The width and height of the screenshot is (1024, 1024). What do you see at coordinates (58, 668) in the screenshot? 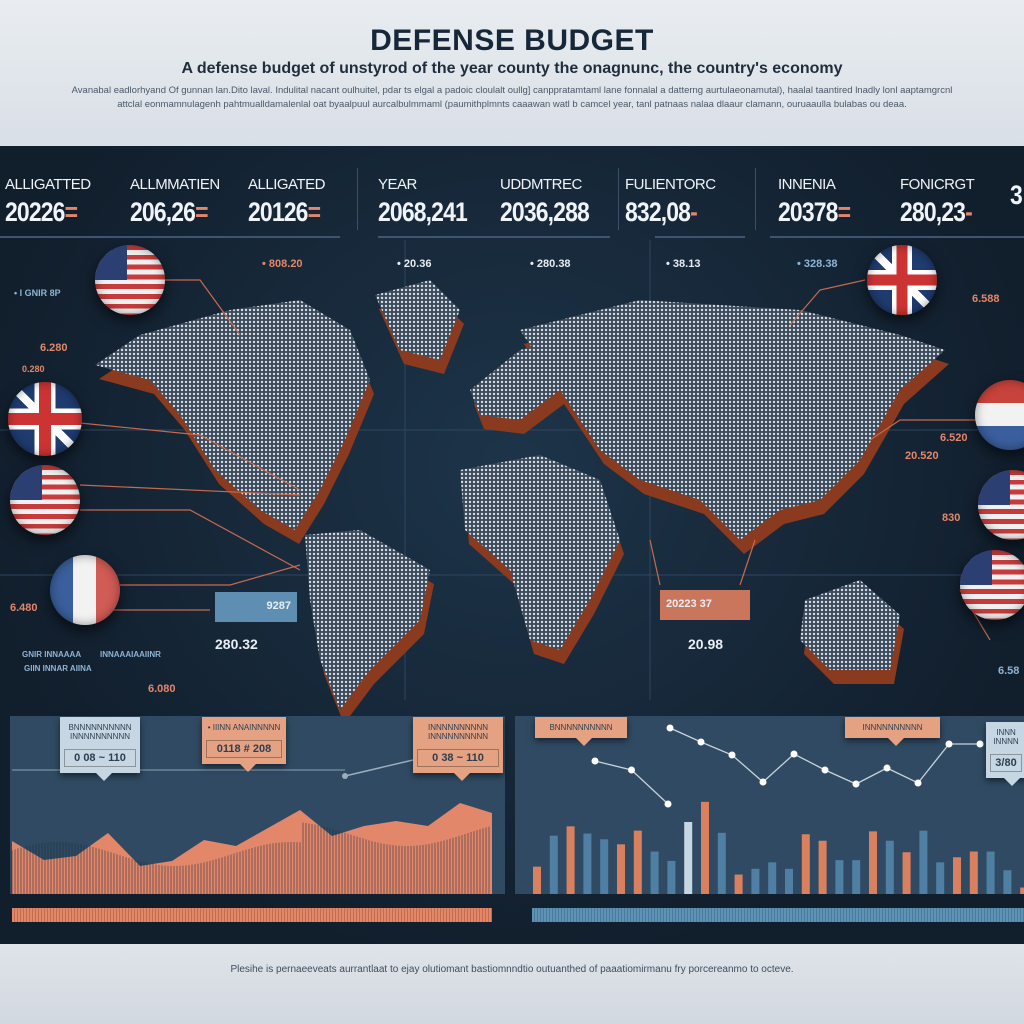
I see `legend-text: GIIN INNAR AIINA` at bounding box center [58, 668].